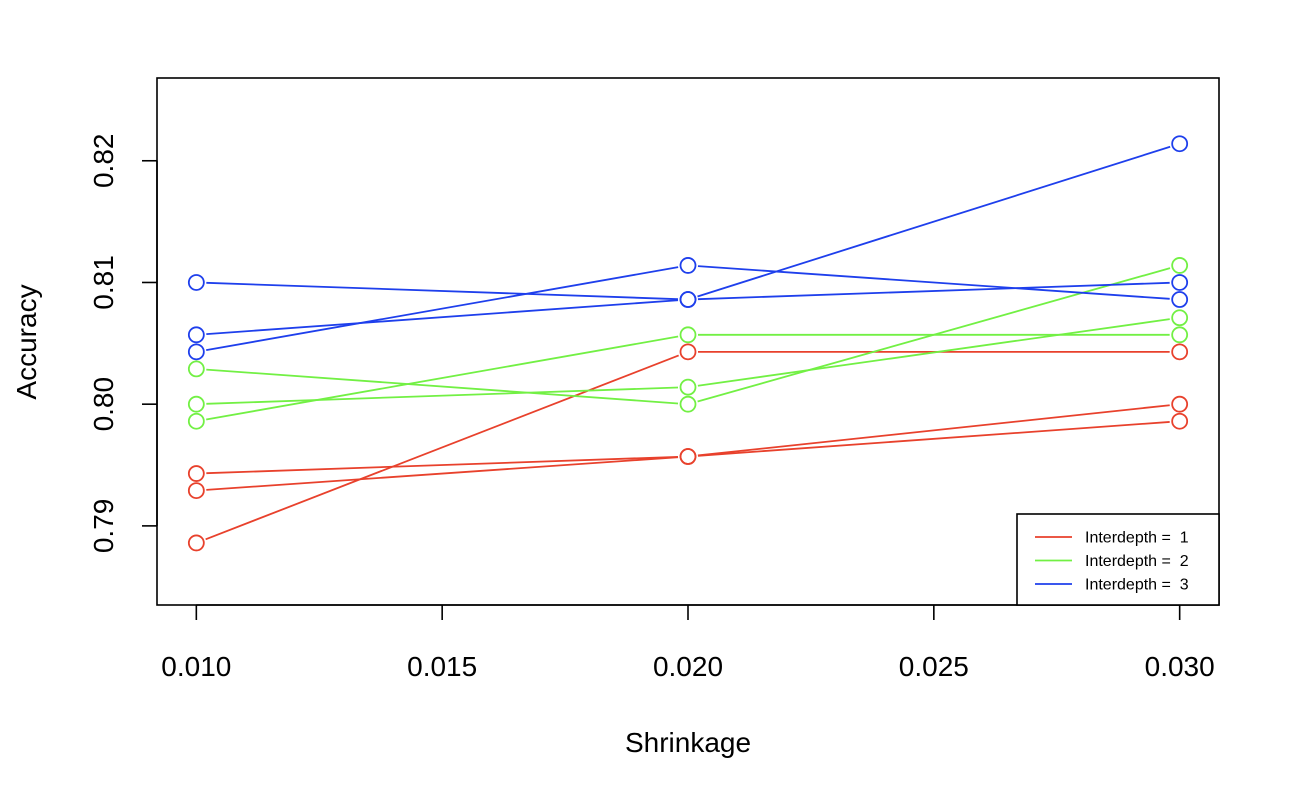 The height and width of the screenshot is (802, 1300). What do you see at coordinates (1137, 538) in the screenshot?
I see `legend-label: Interdepth = 1` at bounding box center [1137, 538].